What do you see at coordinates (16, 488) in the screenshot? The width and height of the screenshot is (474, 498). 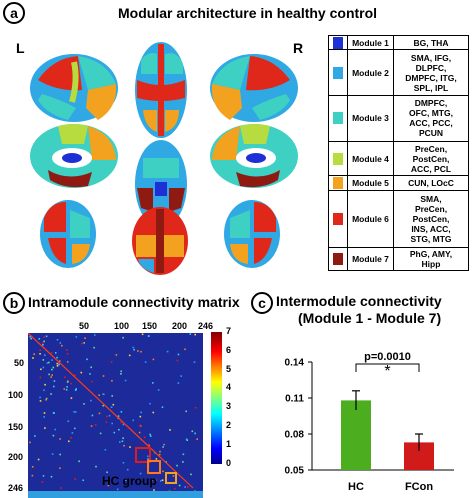 I see `matrix-left-tick: 246` at bounding box center [16, 488].